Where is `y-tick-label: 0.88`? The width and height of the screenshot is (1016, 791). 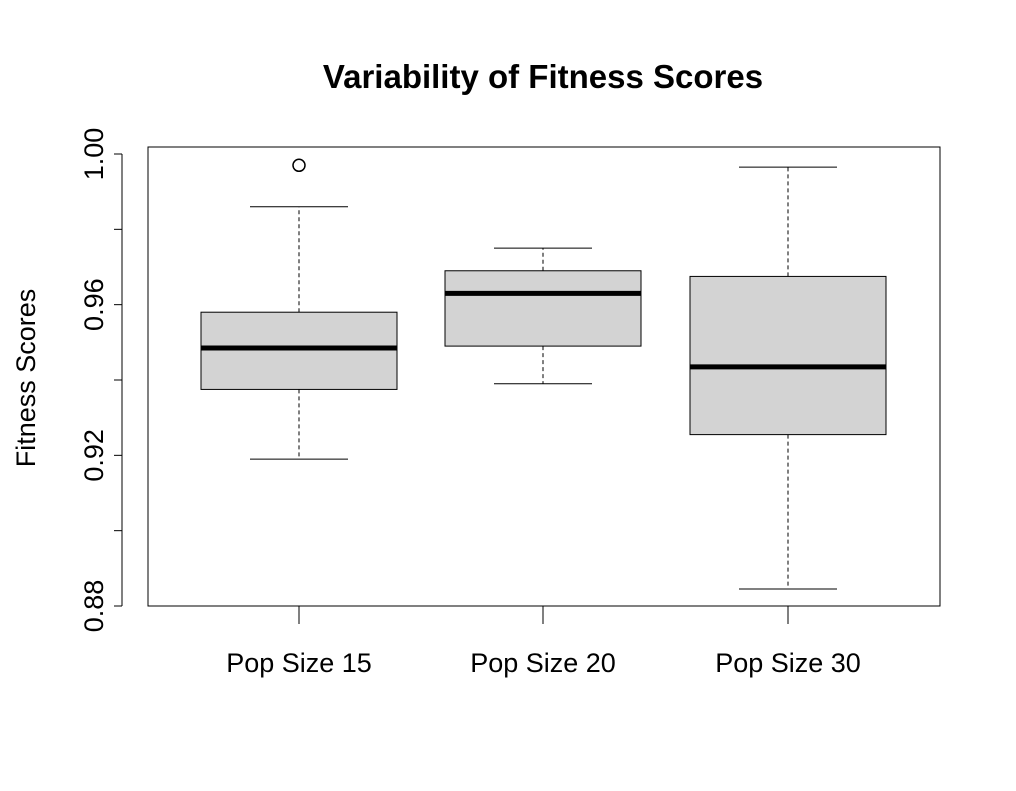
y-tick-label: 0.88 is located at coordinates (94, 606).